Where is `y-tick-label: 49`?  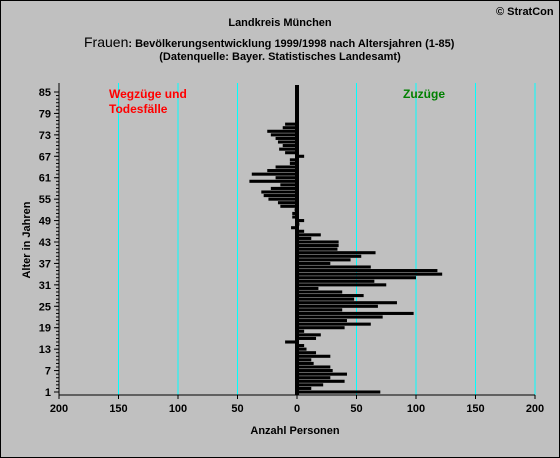
y-tick-label: 49 is located at coordinates (45, 222).